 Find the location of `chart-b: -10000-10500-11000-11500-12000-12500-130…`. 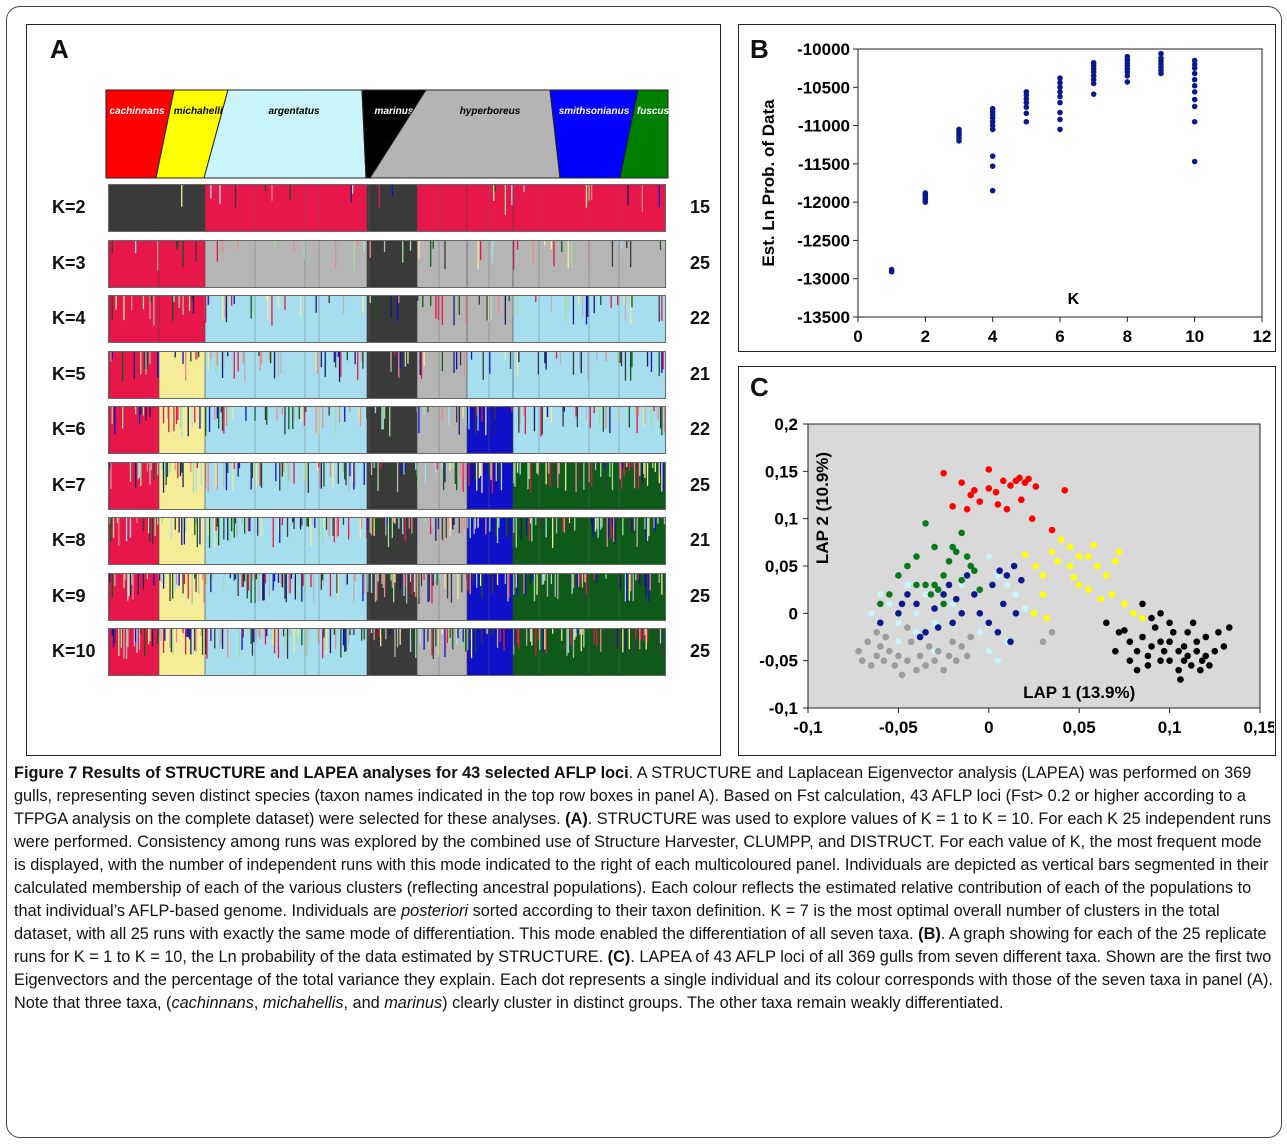

chart-b: -10000-10500-11000-11500-12000-12500-130… is located at coordinates (1015, 193).